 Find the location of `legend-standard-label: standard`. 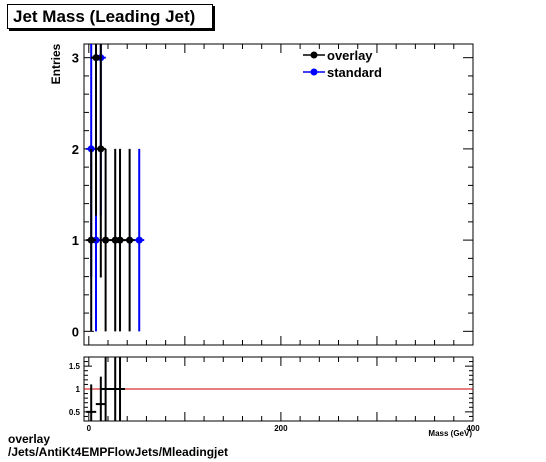

legend-standard-label: standard is located at coordinates (354, 72).